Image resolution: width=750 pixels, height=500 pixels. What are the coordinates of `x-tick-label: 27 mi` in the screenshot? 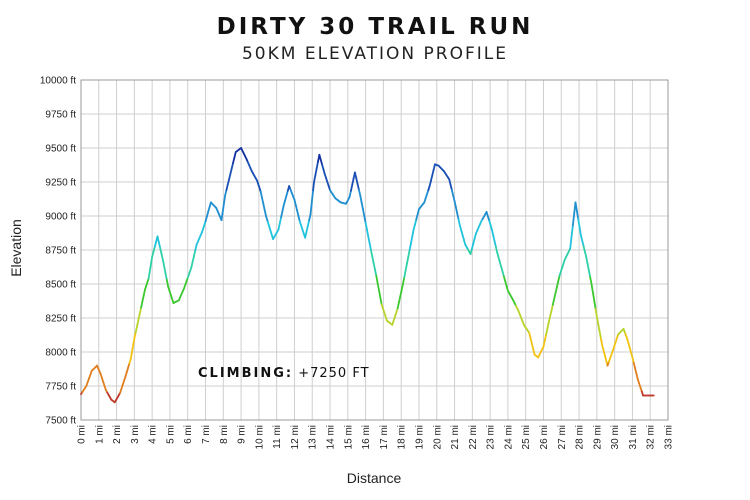 It's located at (562, 437).